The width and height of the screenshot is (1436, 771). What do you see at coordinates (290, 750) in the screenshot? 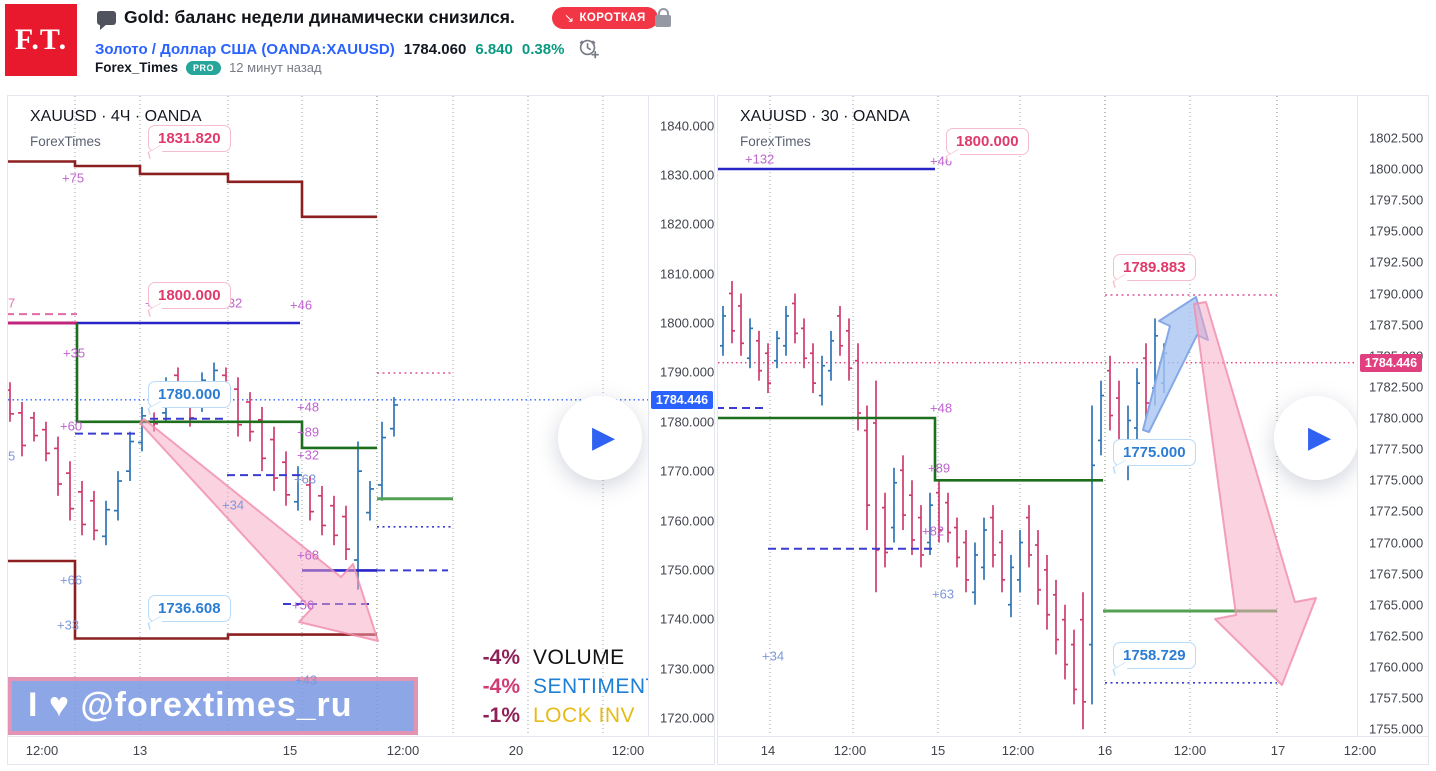
I see `time-tick: 15` at bounding box center [290, 750].